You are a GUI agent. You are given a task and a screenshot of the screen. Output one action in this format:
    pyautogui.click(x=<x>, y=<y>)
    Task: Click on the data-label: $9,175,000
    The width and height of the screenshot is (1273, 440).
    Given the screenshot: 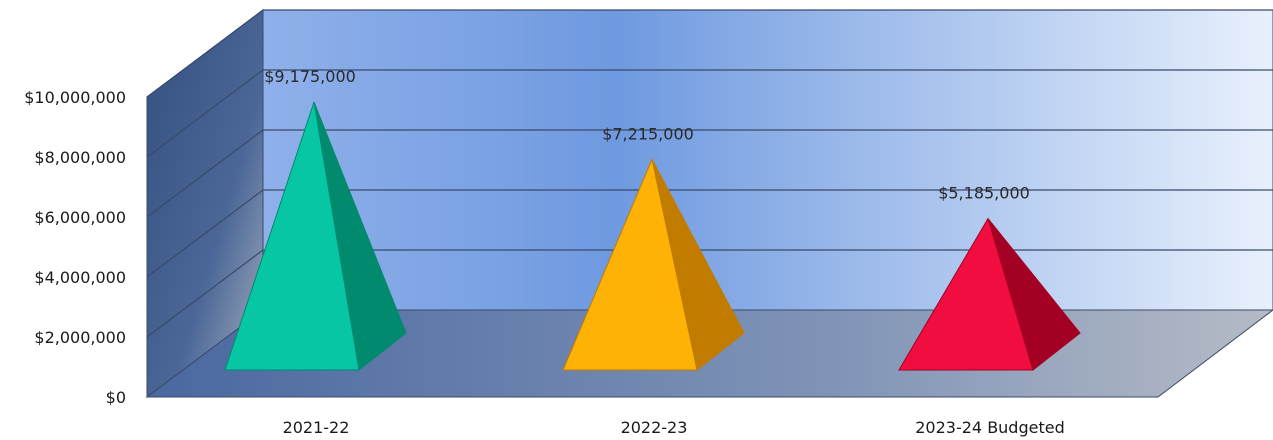 What is the action you would take?
    pyautogui.click(x=310, y=76)
    